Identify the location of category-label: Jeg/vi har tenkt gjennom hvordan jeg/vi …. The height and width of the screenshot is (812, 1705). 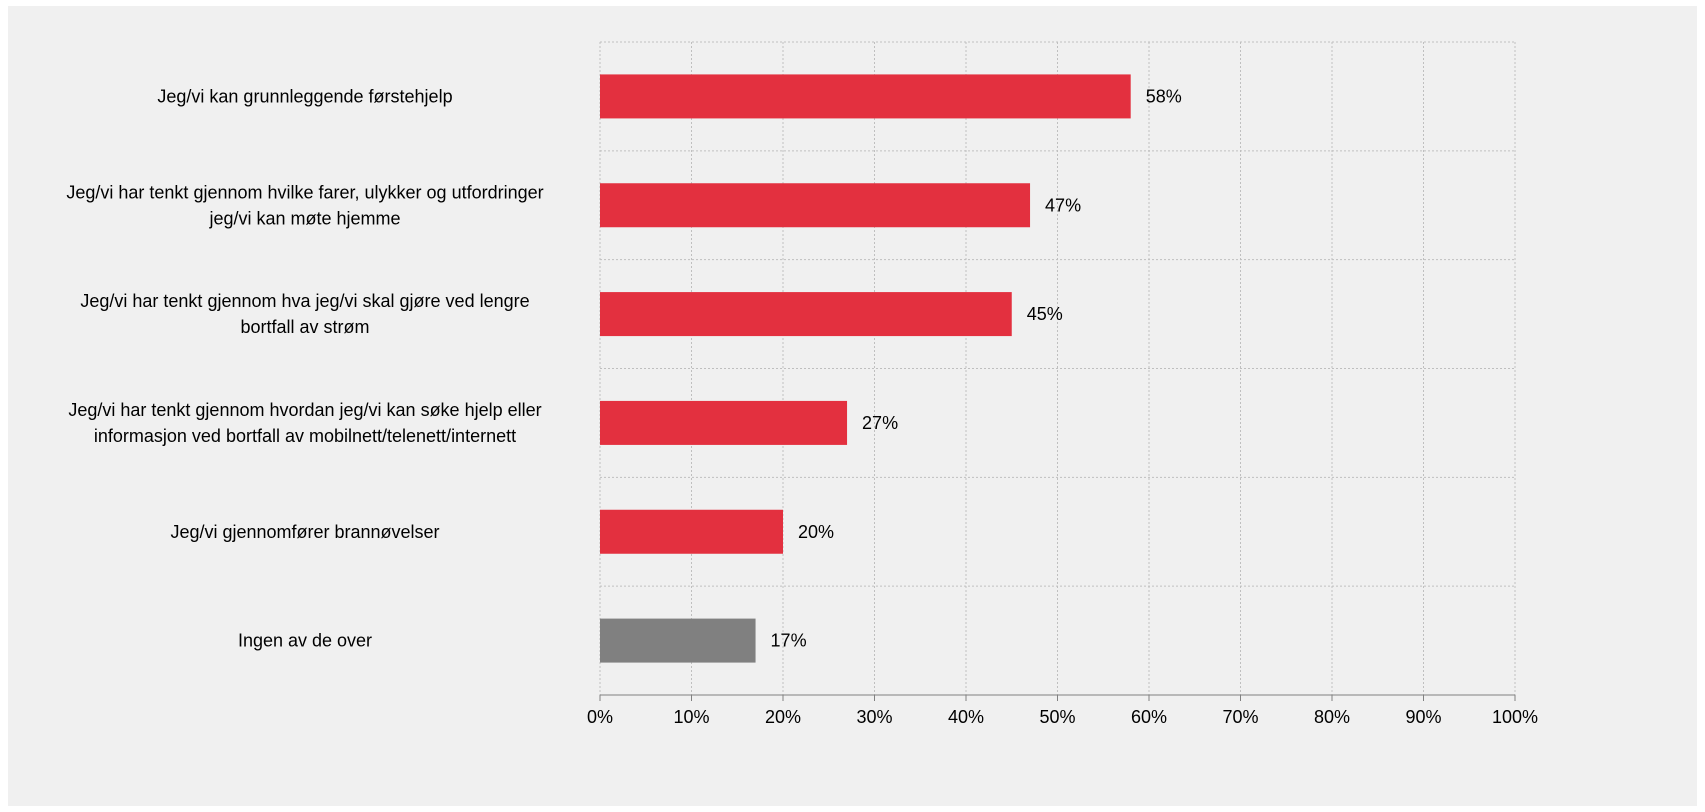
(304, 423).